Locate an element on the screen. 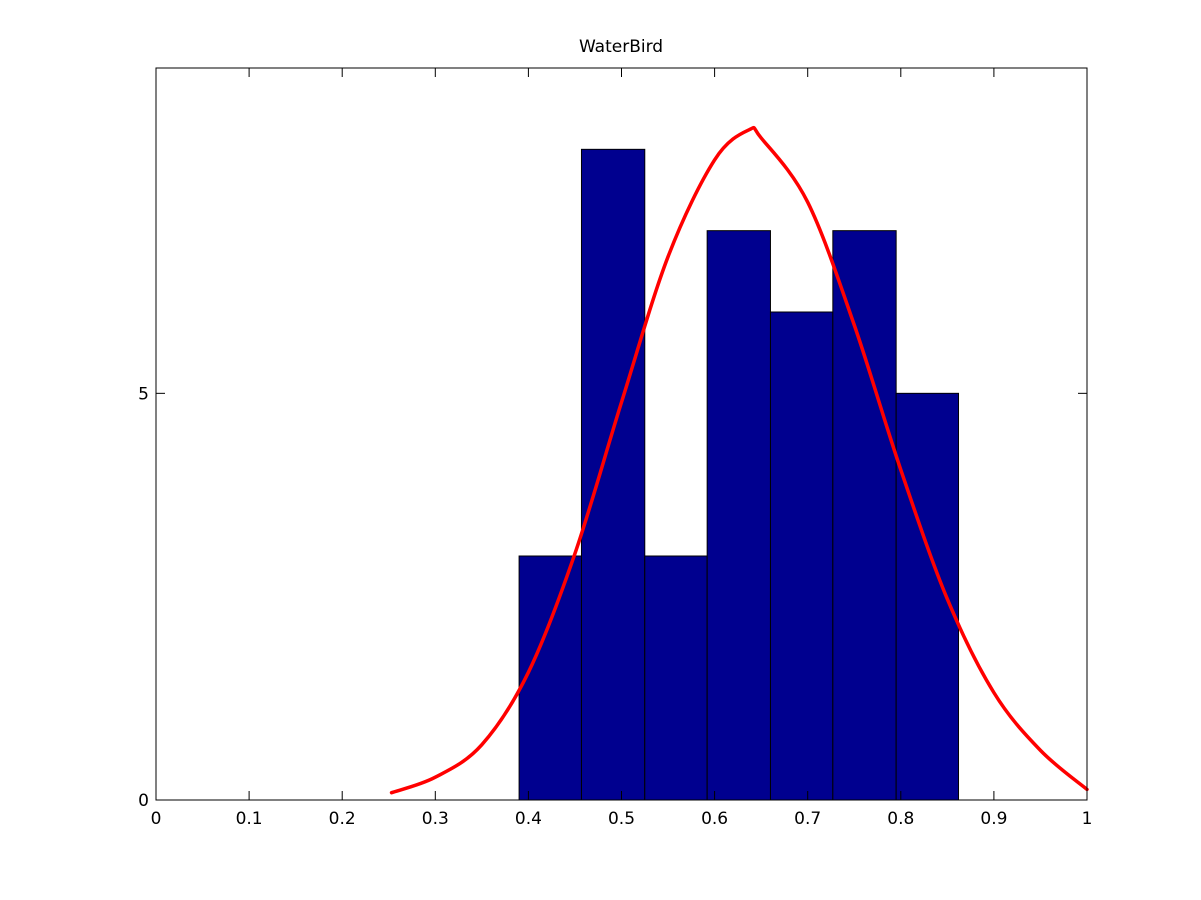  x-tick-label: 0.7 is located at coordinates (807, 819).